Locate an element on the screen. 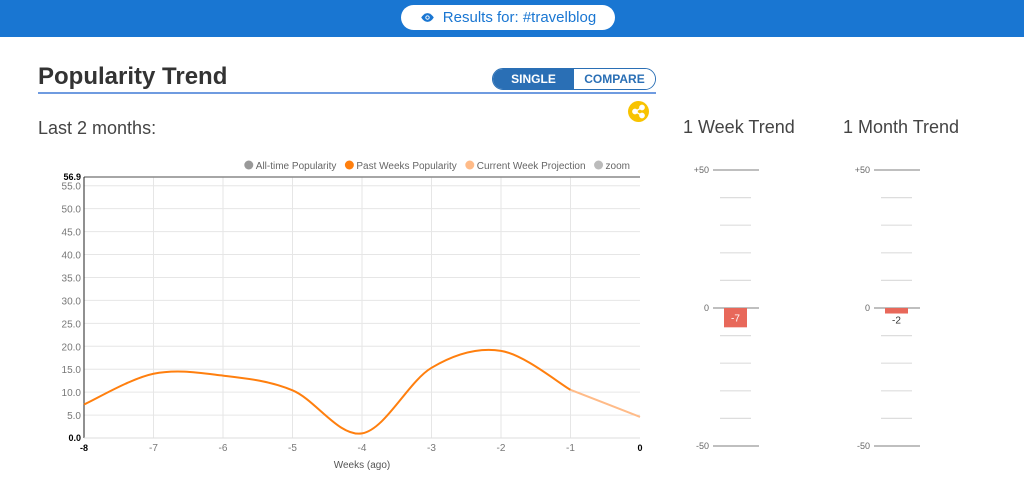  x-tick-label: -7 is located at coordinates (153, 448).